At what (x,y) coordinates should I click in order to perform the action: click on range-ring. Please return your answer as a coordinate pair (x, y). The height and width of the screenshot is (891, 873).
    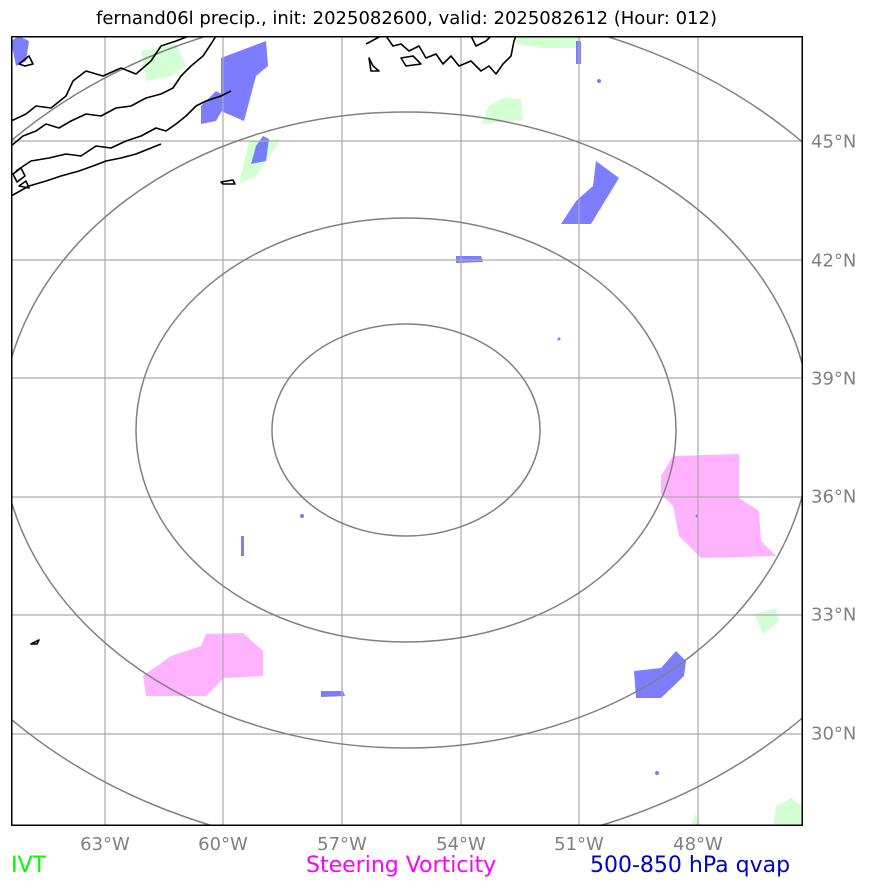
    Looking at the image, I should click on (406, 430).